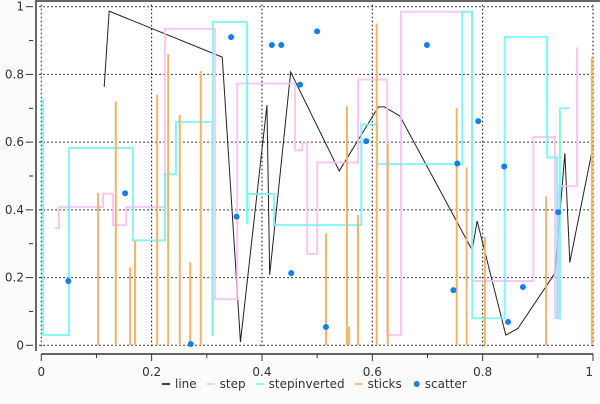  Describe the element at coordinates (151, 372) in the screenshot. I see `x-tick-label: 0.2` at that location.